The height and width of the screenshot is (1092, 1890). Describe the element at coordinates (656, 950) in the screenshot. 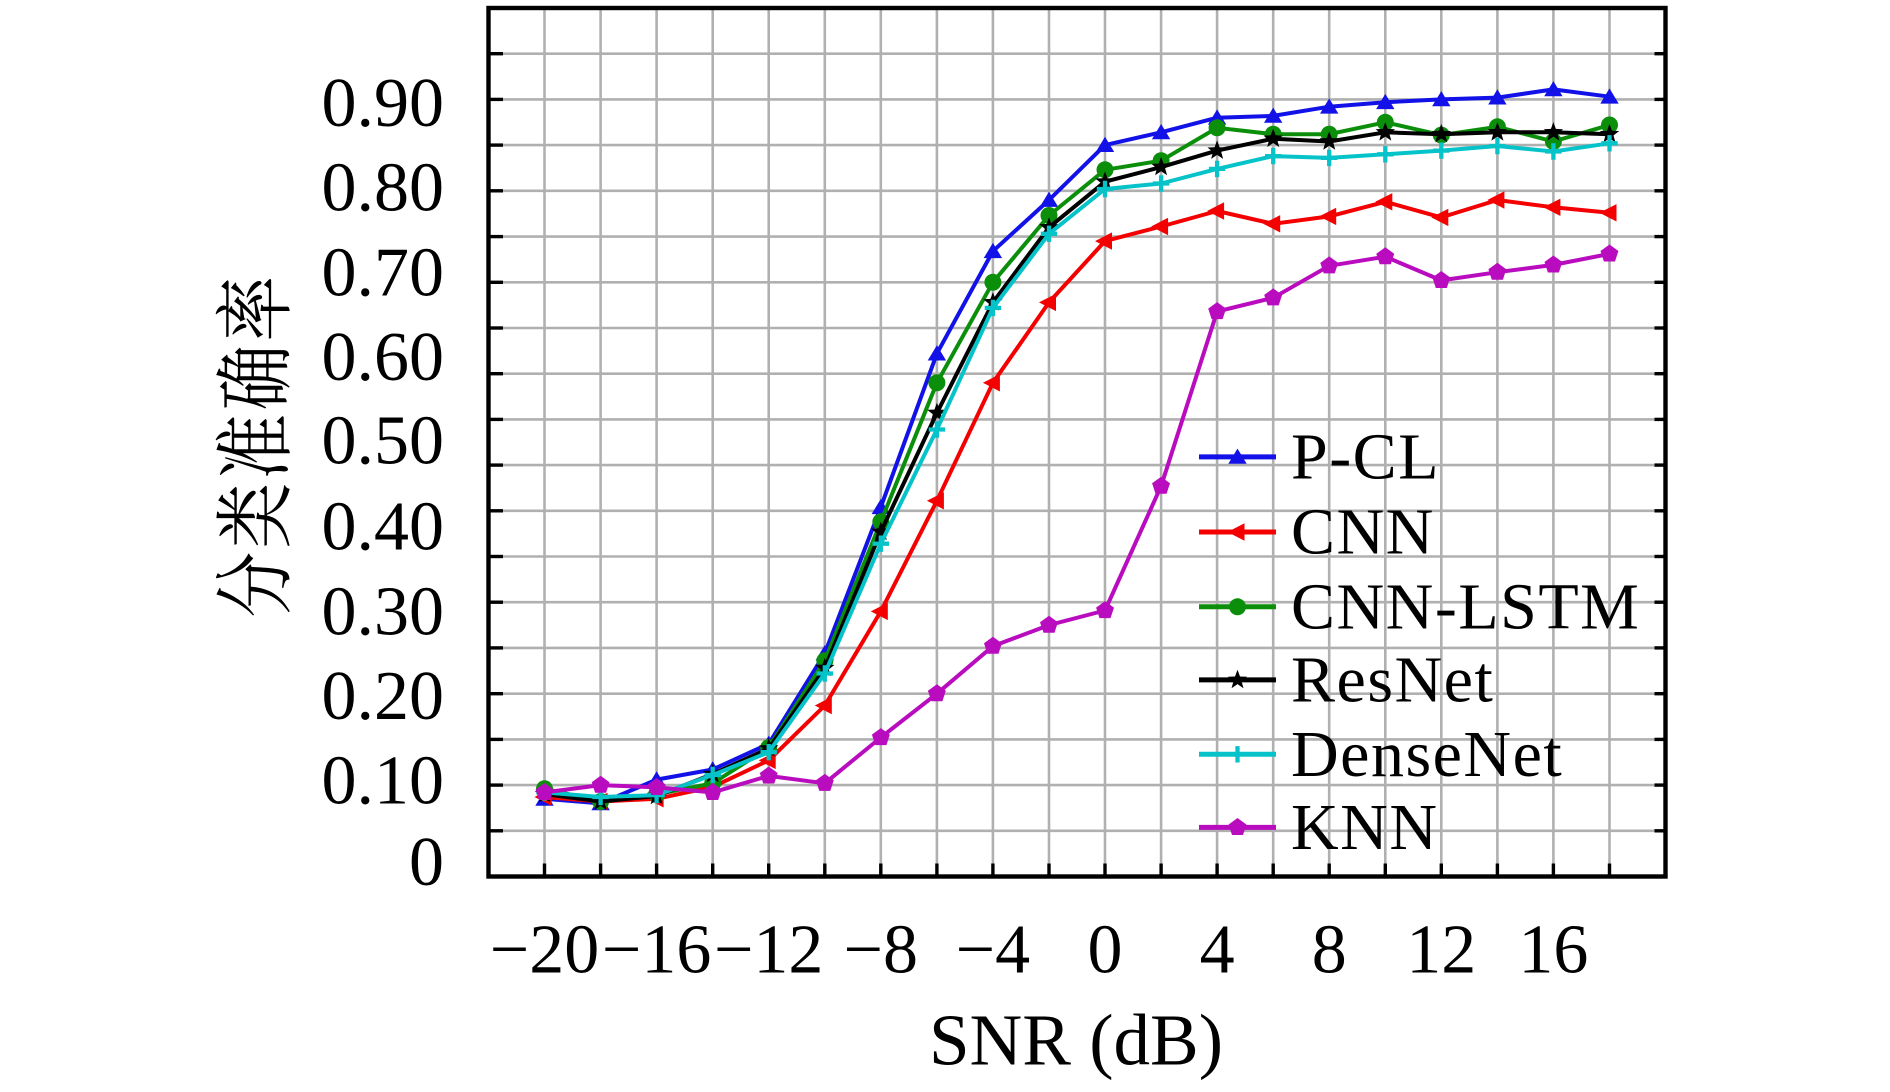

I see `svg-text: −16` at that location.